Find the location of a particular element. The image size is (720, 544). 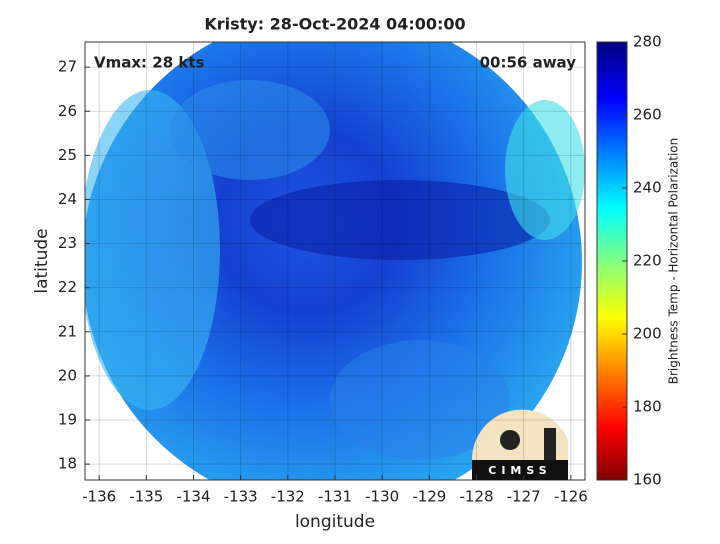

y-tick-label: 26 is located at coordinates (67, 111).